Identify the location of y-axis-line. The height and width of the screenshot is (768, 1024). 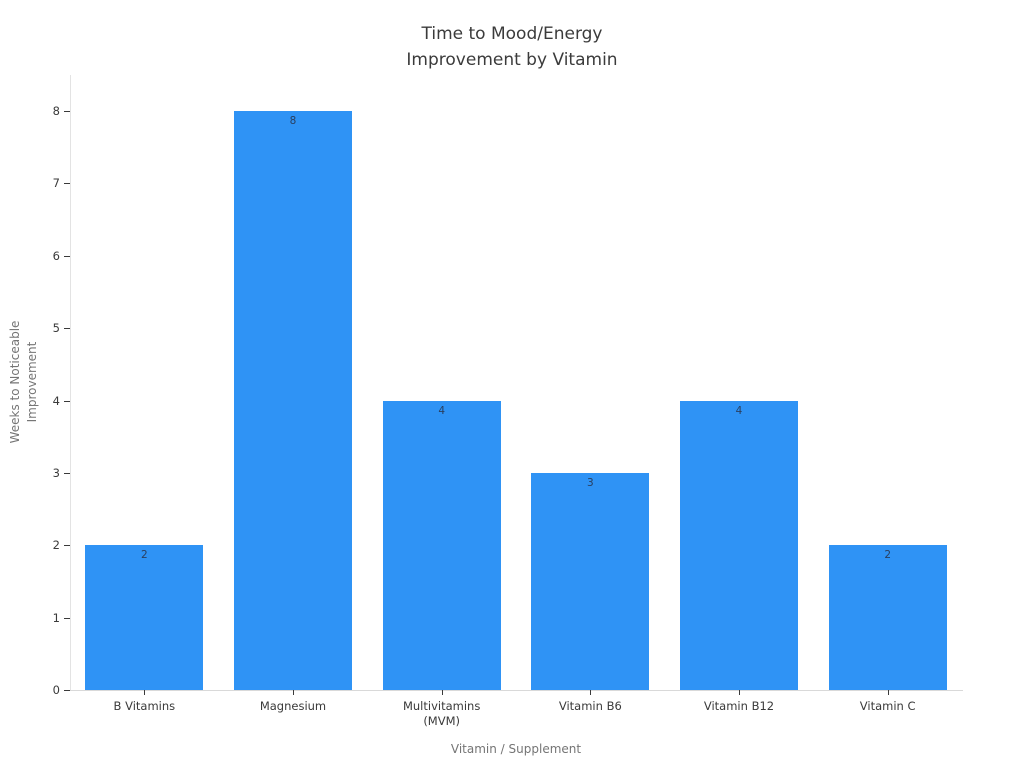
(70, 382).